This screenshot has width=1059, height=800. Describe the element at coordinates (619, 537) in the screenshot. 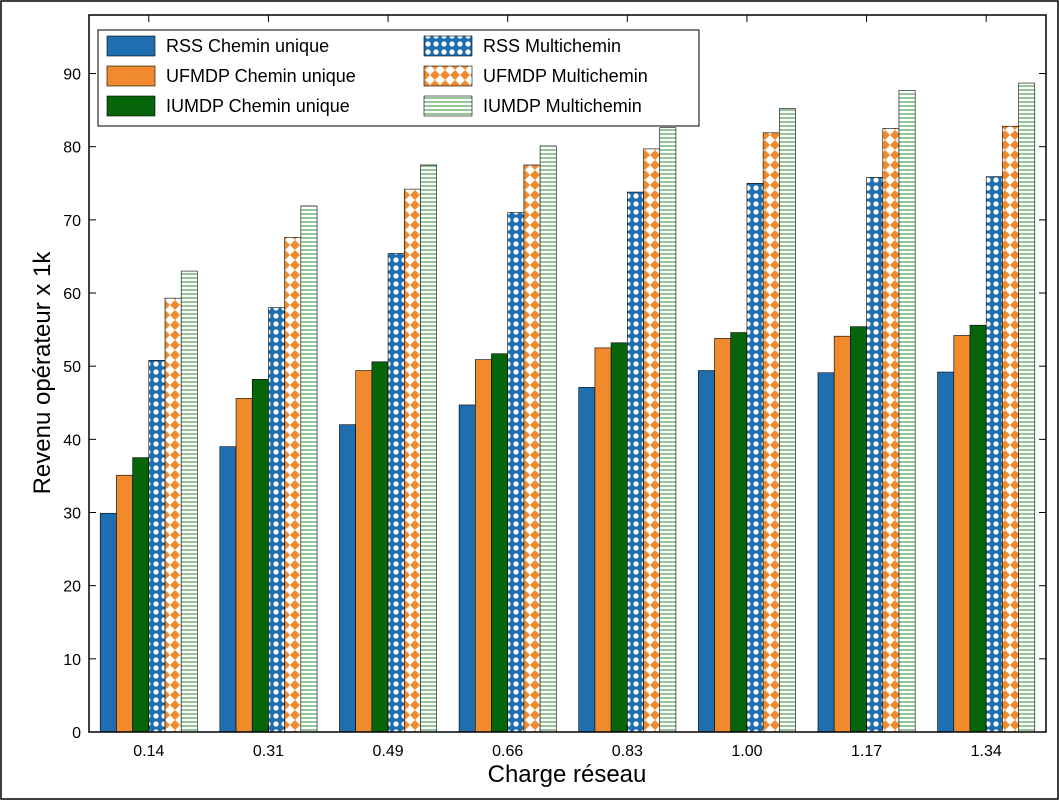

I see `bar-iumdp-chemin-unique-0.83` at that location.